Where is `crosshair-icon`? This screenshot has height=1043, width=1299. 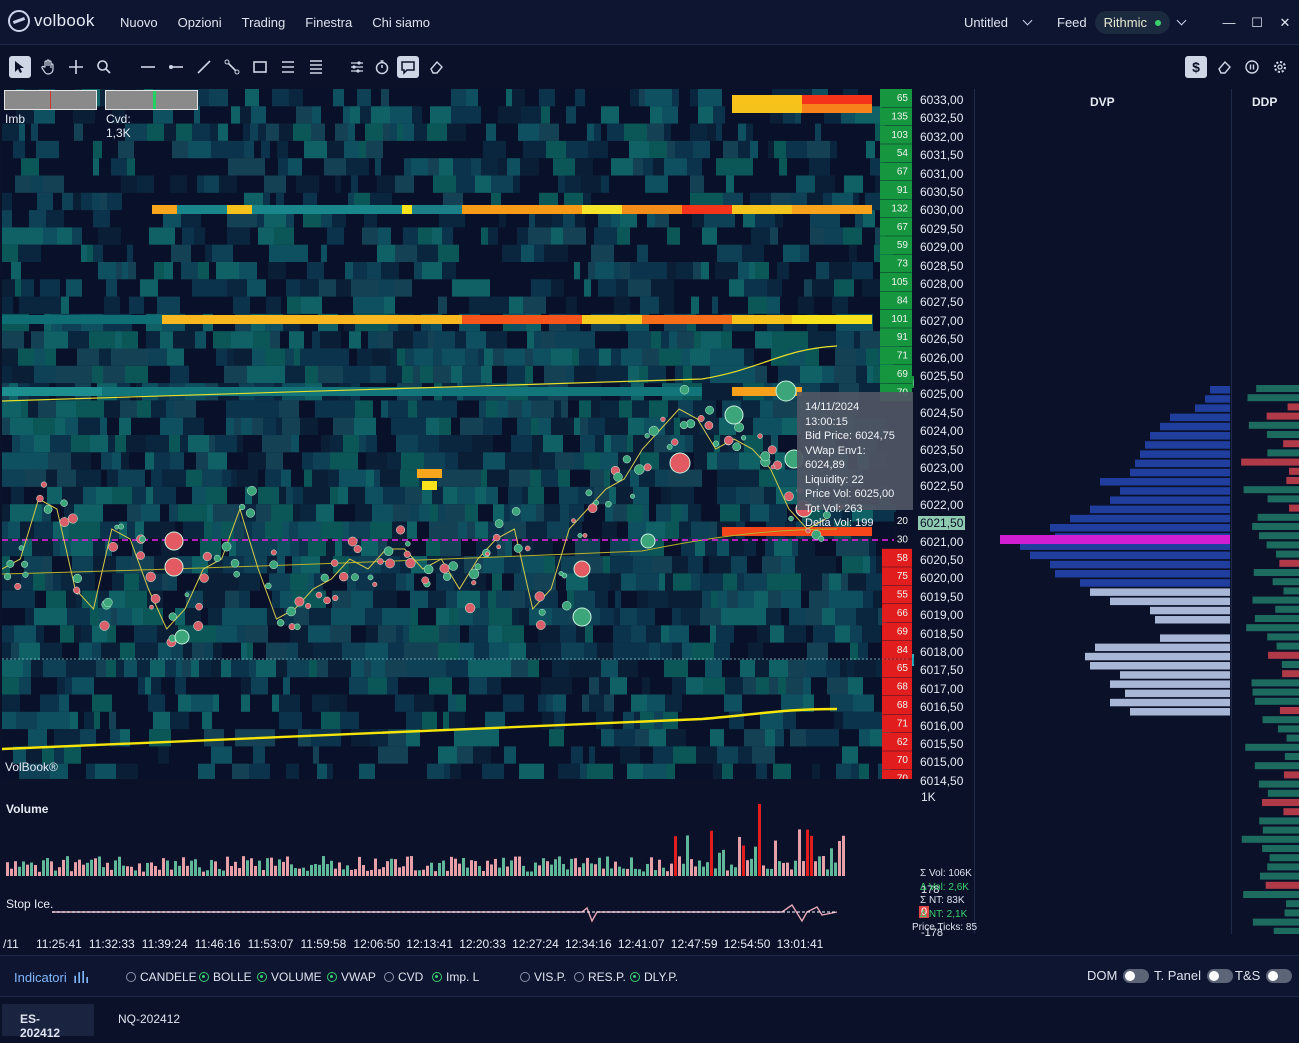
crosshair-icon is located at coordinates (76, 67).